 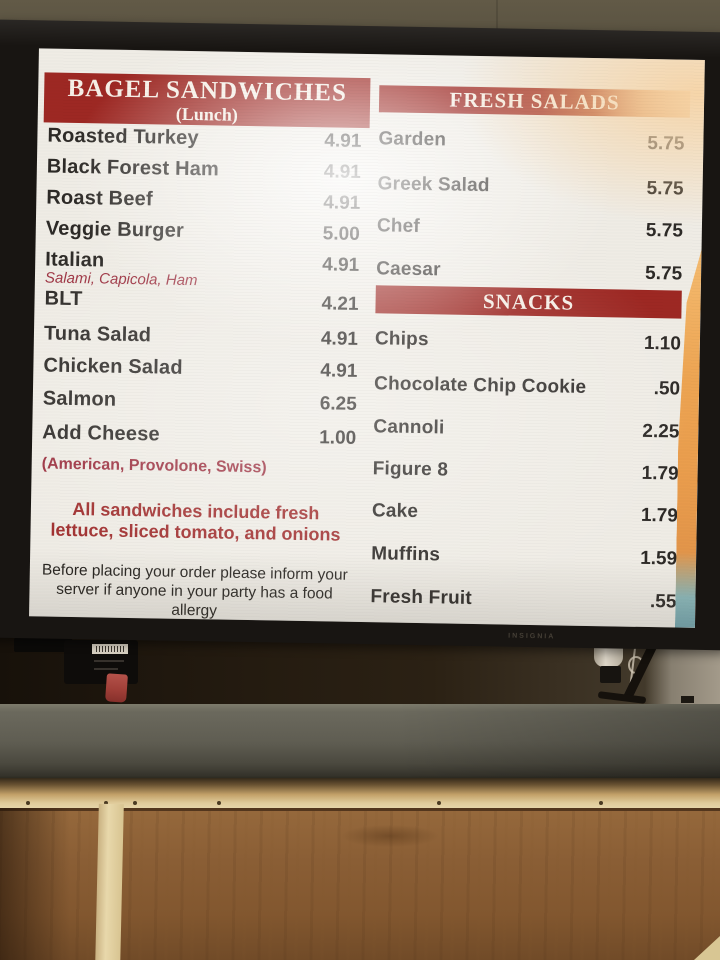 What do you see at coordinates (338, 438) in the screenshot?
I see `menu-item-price: 1.00` at bounding box center [338, 438].